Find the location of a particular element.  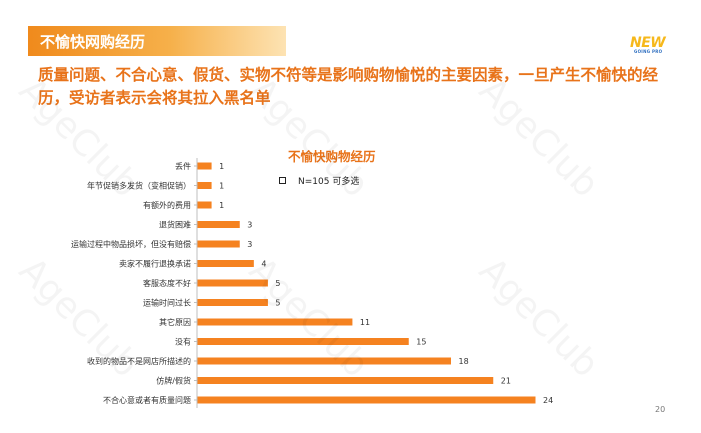

category-label: 没有 is located at coordinates (183, 342).